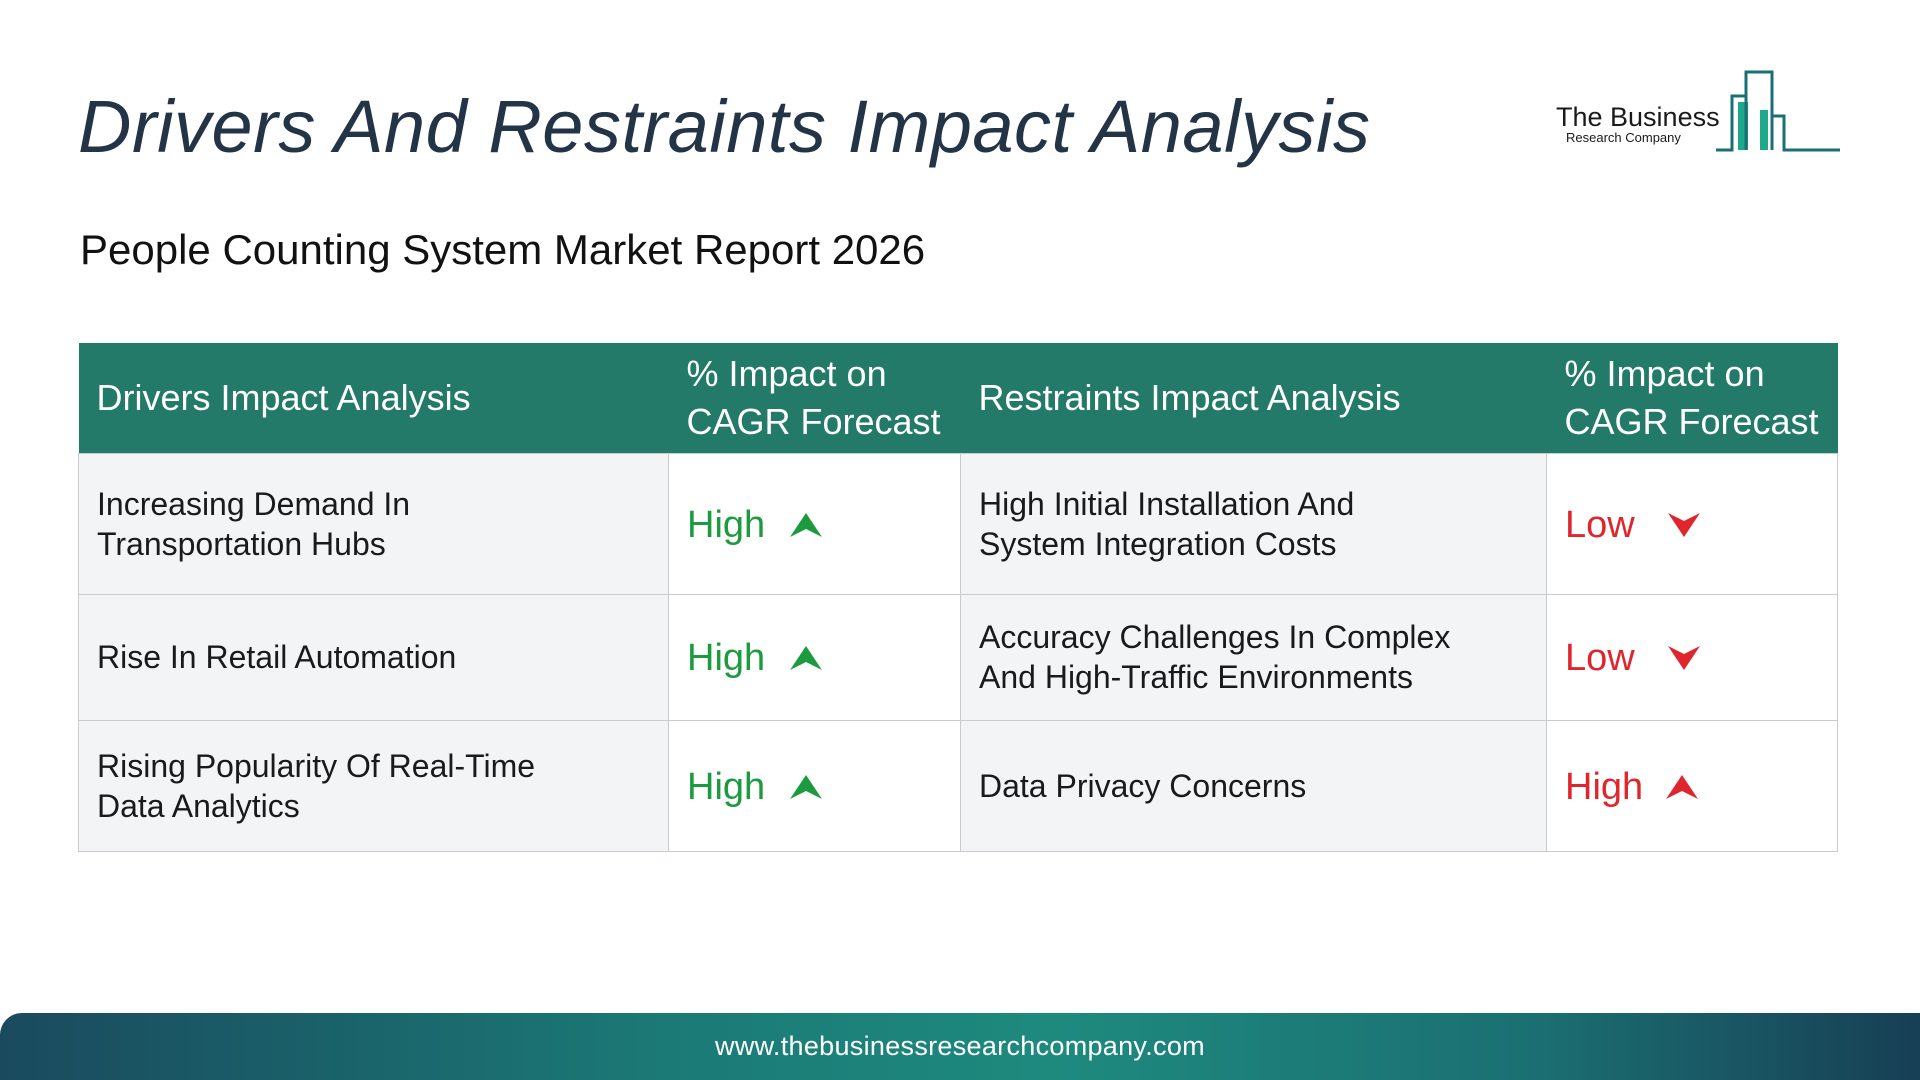  I want to click on footer-bar: www.thebusinessresearchcompany.com, so click(960, 1046).